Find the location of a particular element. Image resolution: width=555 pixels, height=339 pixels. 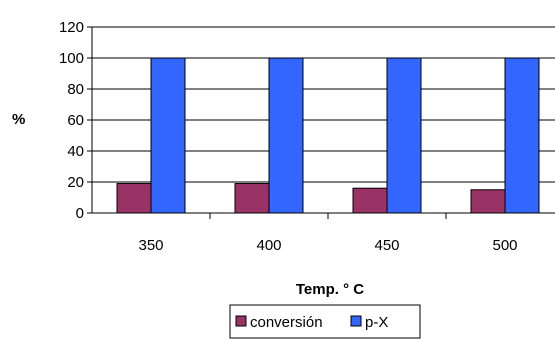

y-tick-label: 120 is located at coordinates (71, 27).